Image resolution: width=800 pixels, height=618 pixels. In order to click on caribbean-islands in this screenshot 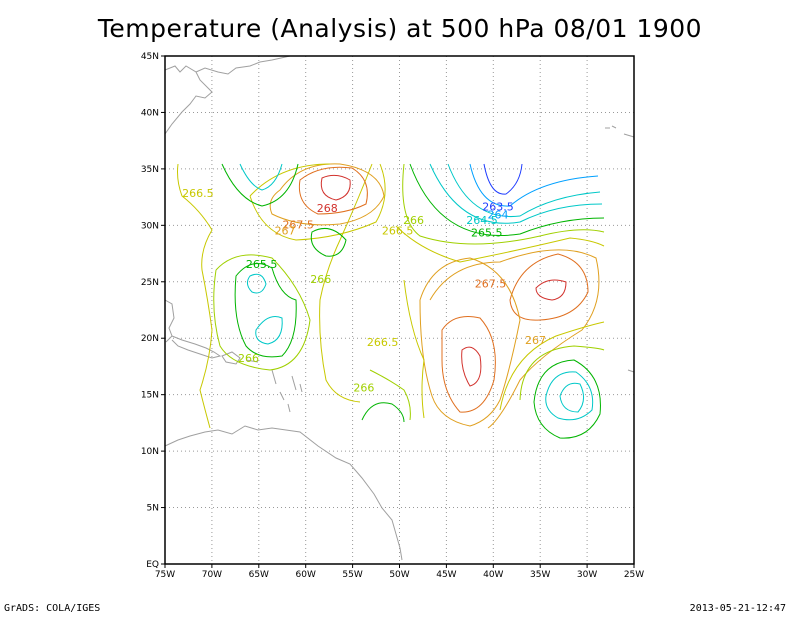, I will do `click(274, 386)`.